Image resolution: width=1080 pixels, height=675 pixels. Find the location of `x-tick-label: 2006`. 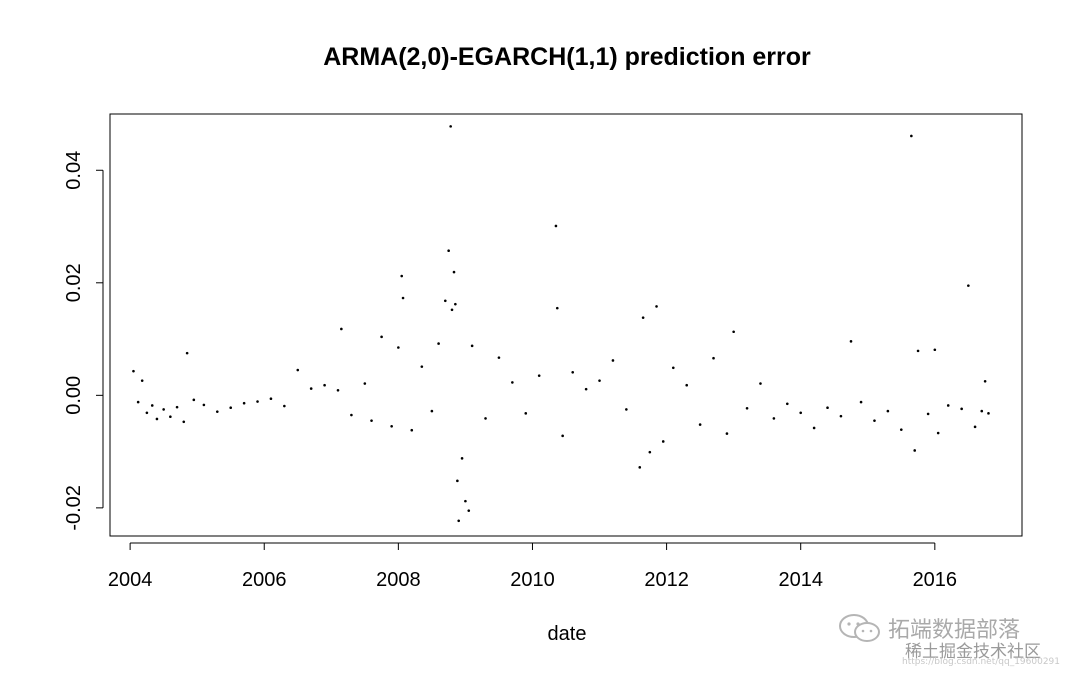

x-tick-label: 2006 is located at coordinates (264, 580).